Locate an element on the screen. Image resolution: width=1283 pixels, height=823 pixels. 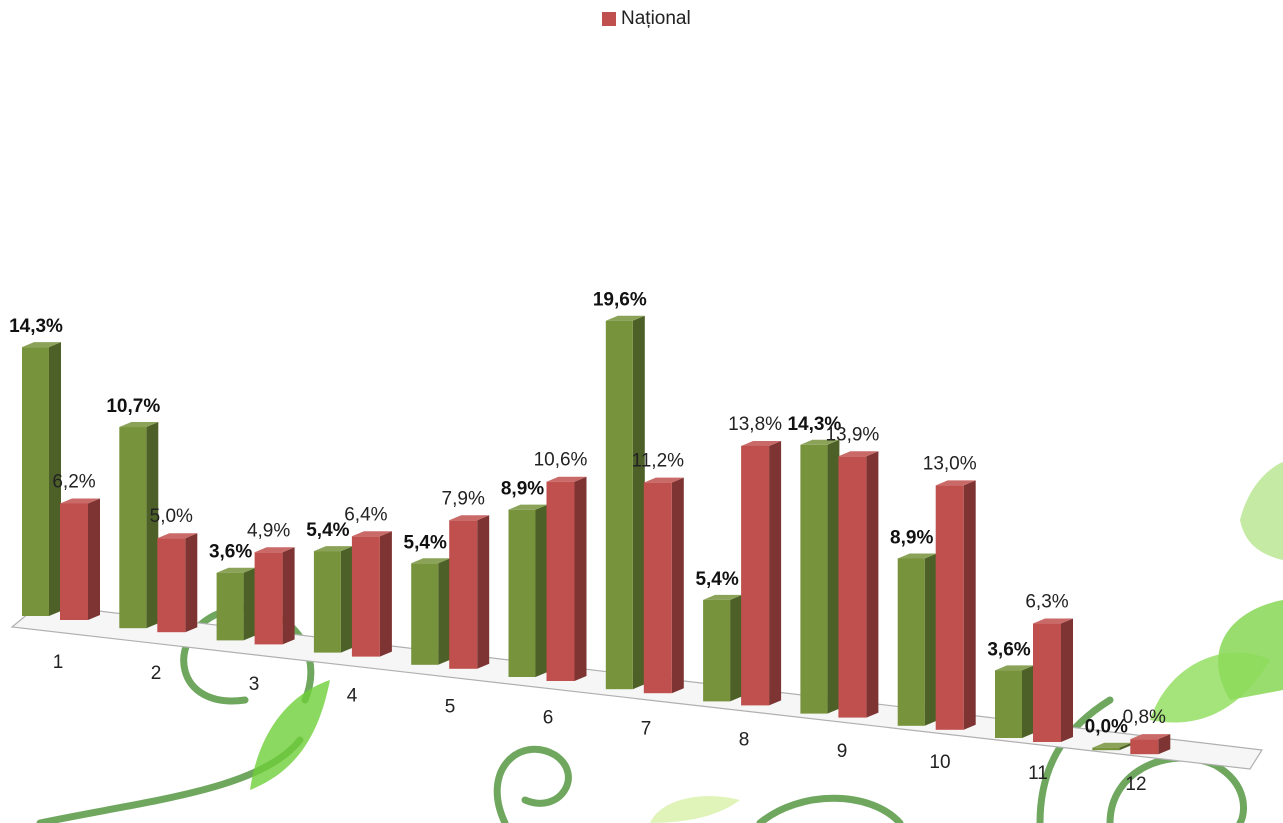
data-label-green-8: 5,4% is located at coordinates (716, 579).